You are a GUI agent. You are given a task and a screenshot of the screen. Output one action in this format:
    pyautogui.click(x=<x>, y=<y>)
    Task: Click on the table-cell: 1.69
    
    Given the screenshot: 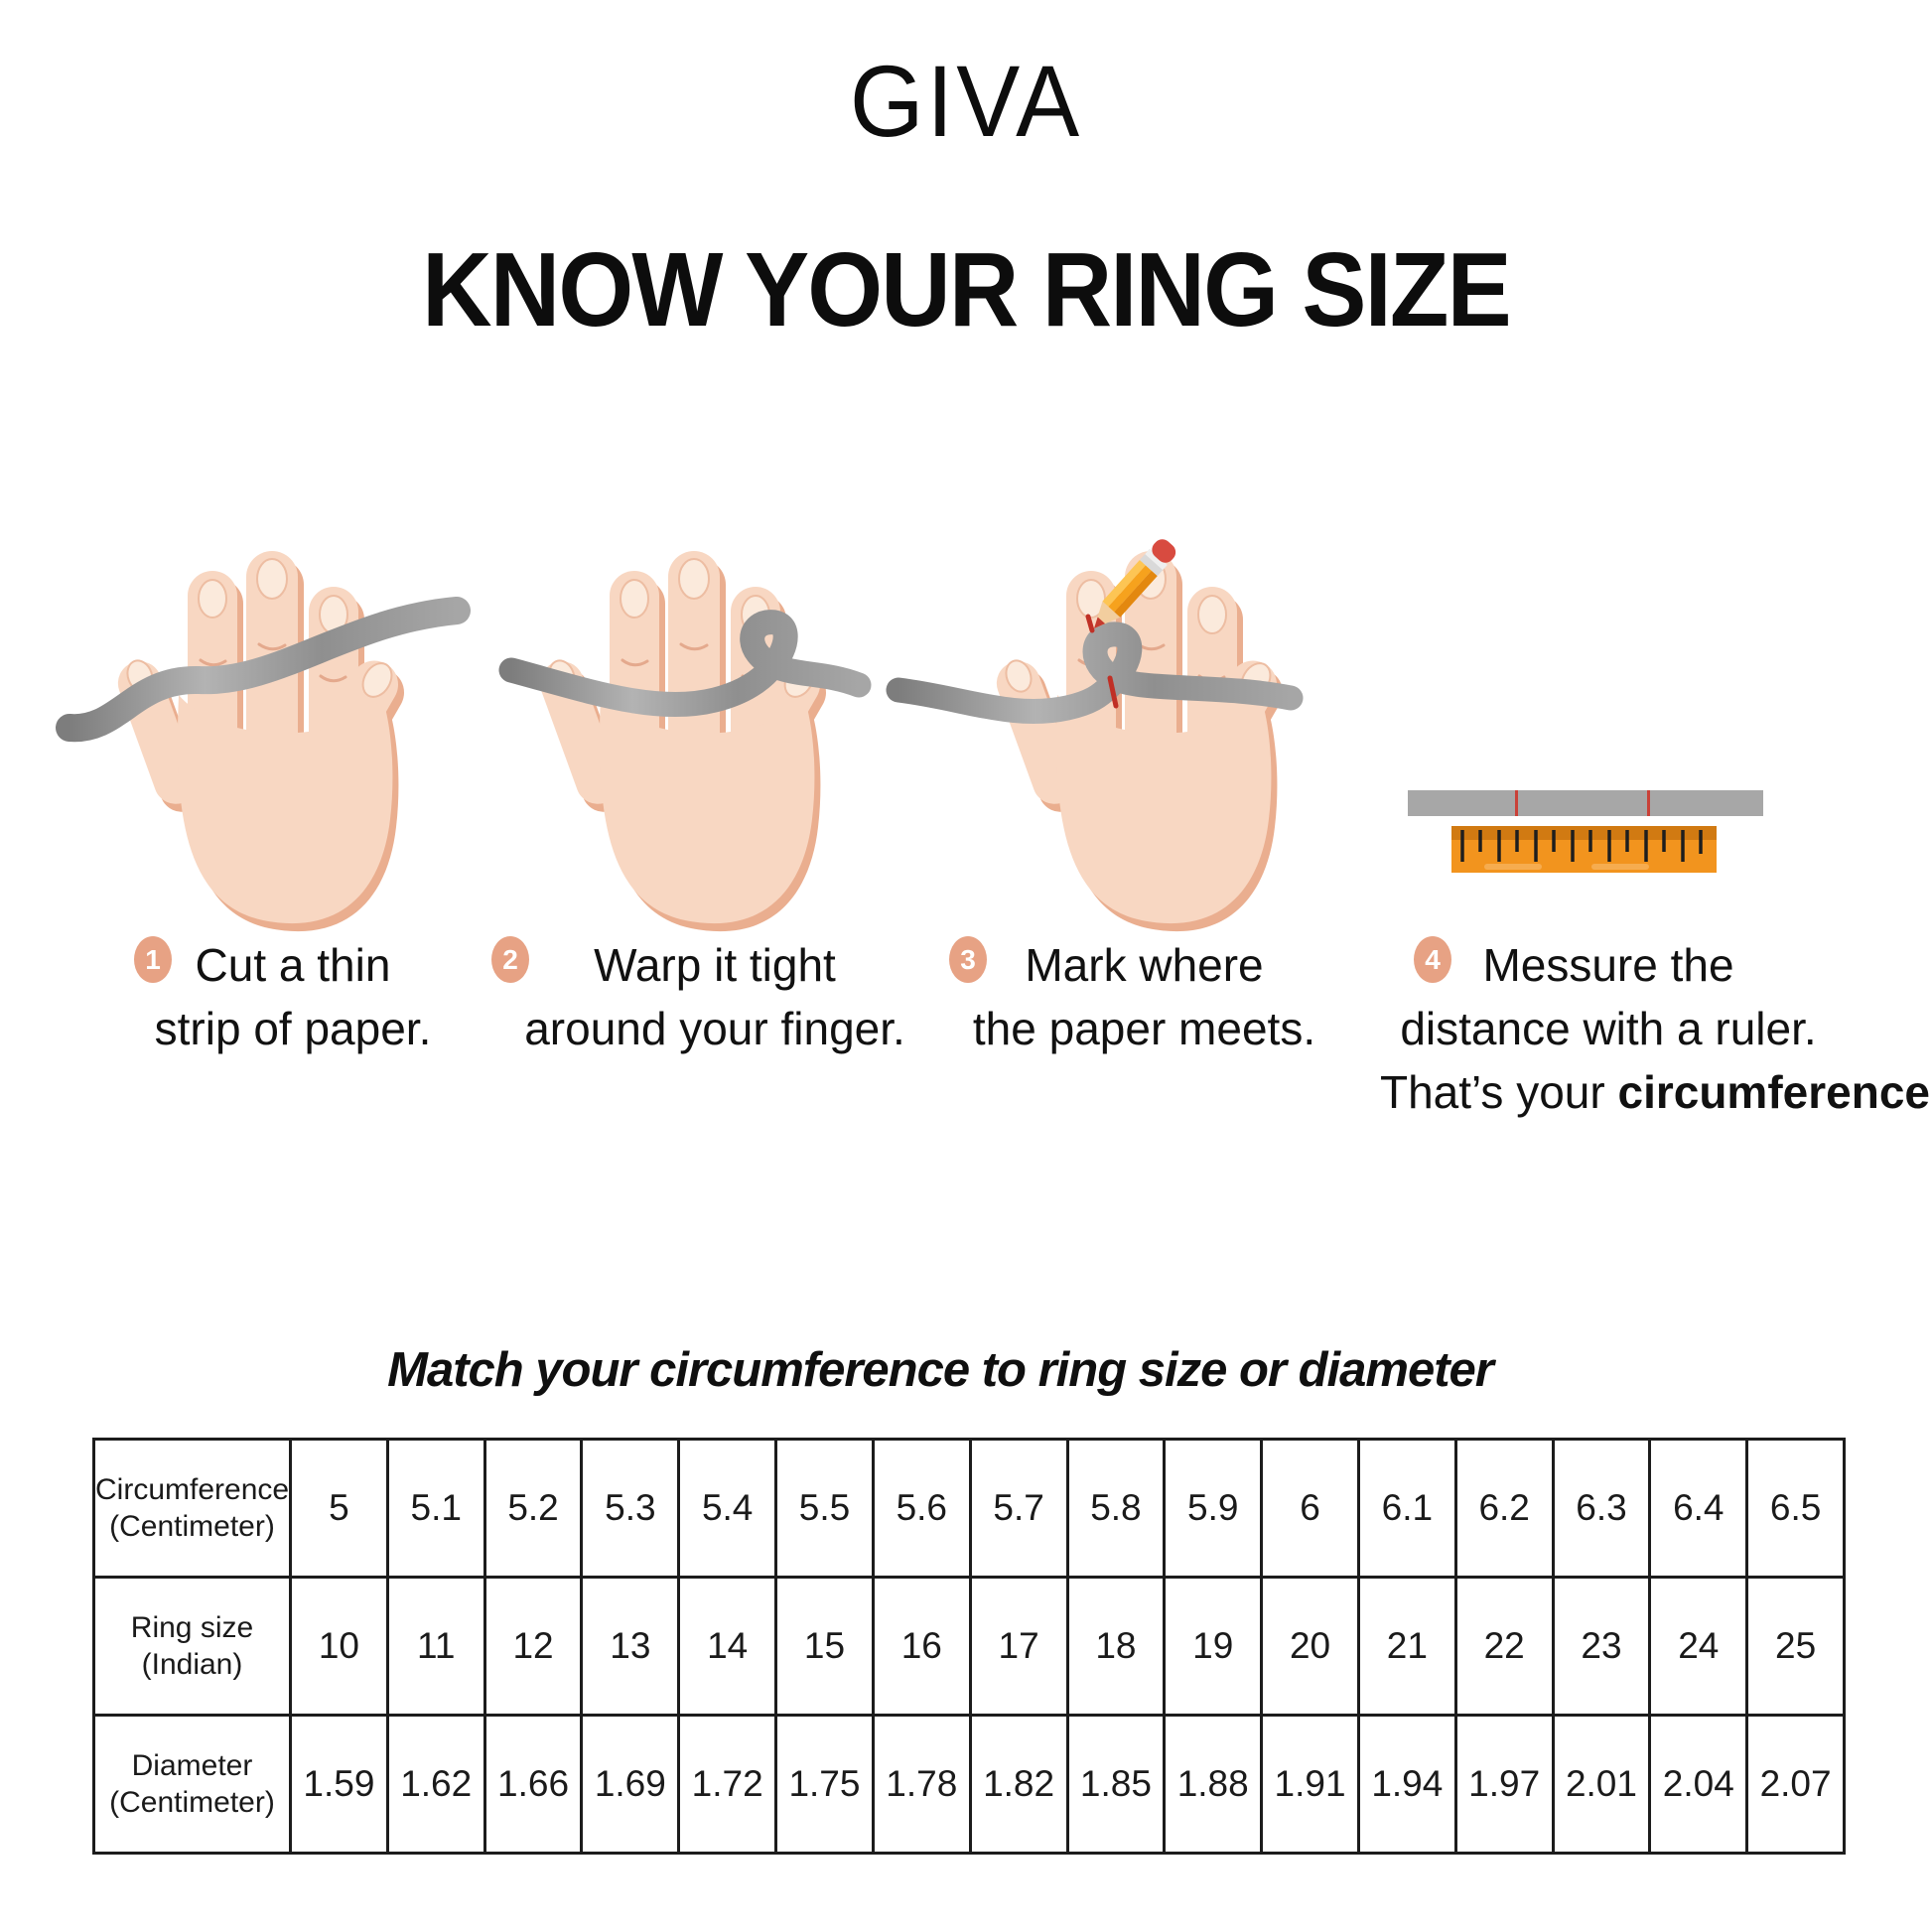 What is the action you would take?
    pyautogui.click(x=630, y=1785)
    